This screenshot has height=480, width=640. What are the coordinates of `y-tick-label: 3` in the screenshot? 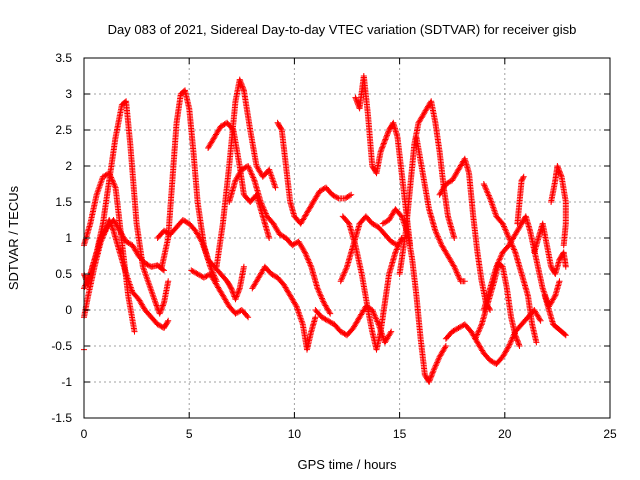 It's located at (68, 94).